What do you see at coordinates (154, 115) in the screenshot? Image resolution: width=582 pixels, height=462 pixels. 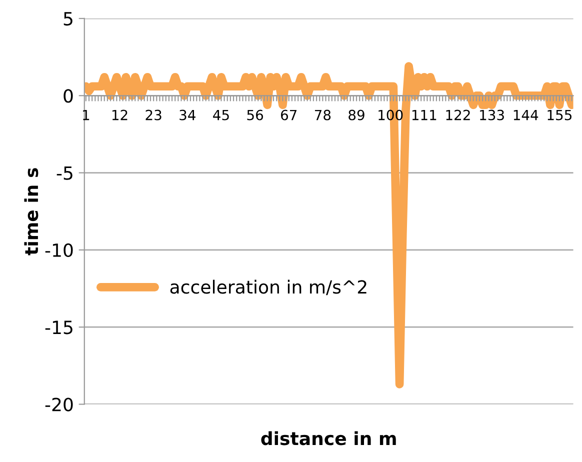 I see `x-tick-label: 23` at bounding box center [154, 115].